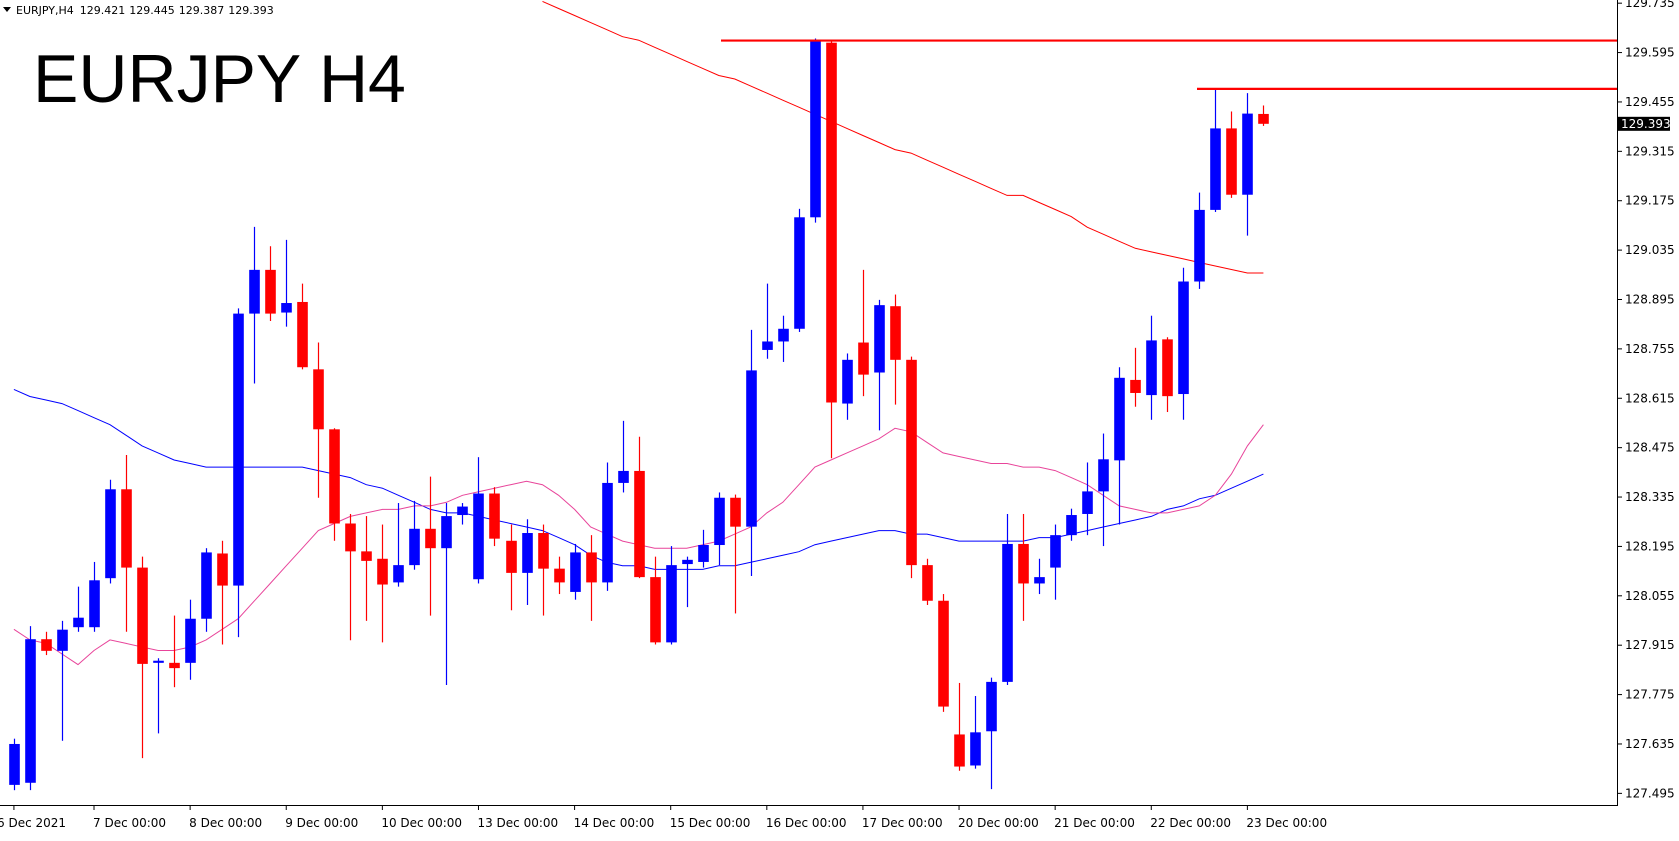  I want to click on y-tick-label: 129.315, so click(1650, 151).